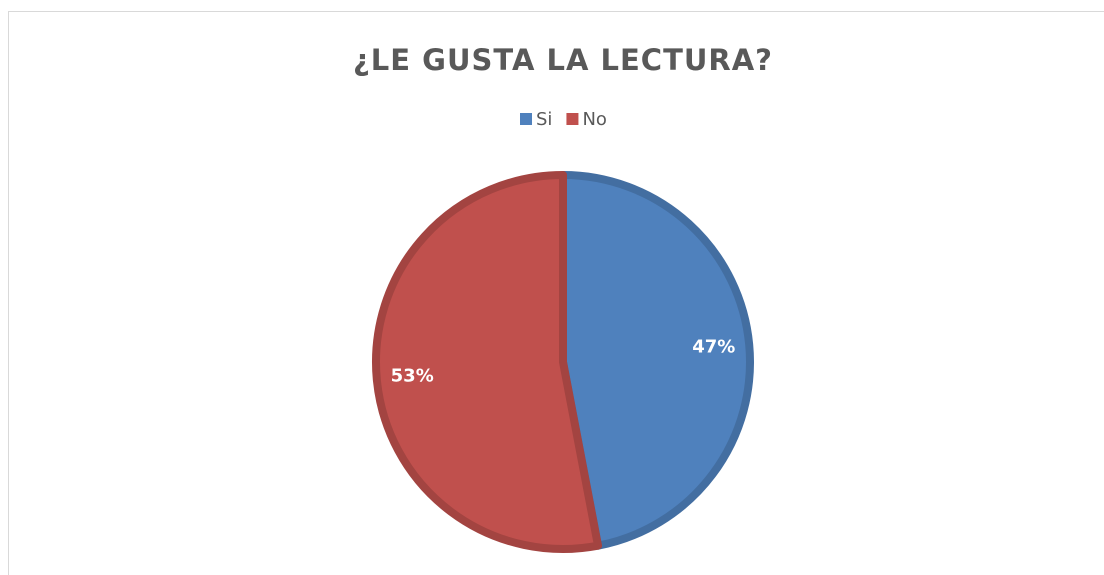 Image resolution: width=1104 pixels, height=575 pixels. I want to click on legend-label: Si, so click(544, 119).